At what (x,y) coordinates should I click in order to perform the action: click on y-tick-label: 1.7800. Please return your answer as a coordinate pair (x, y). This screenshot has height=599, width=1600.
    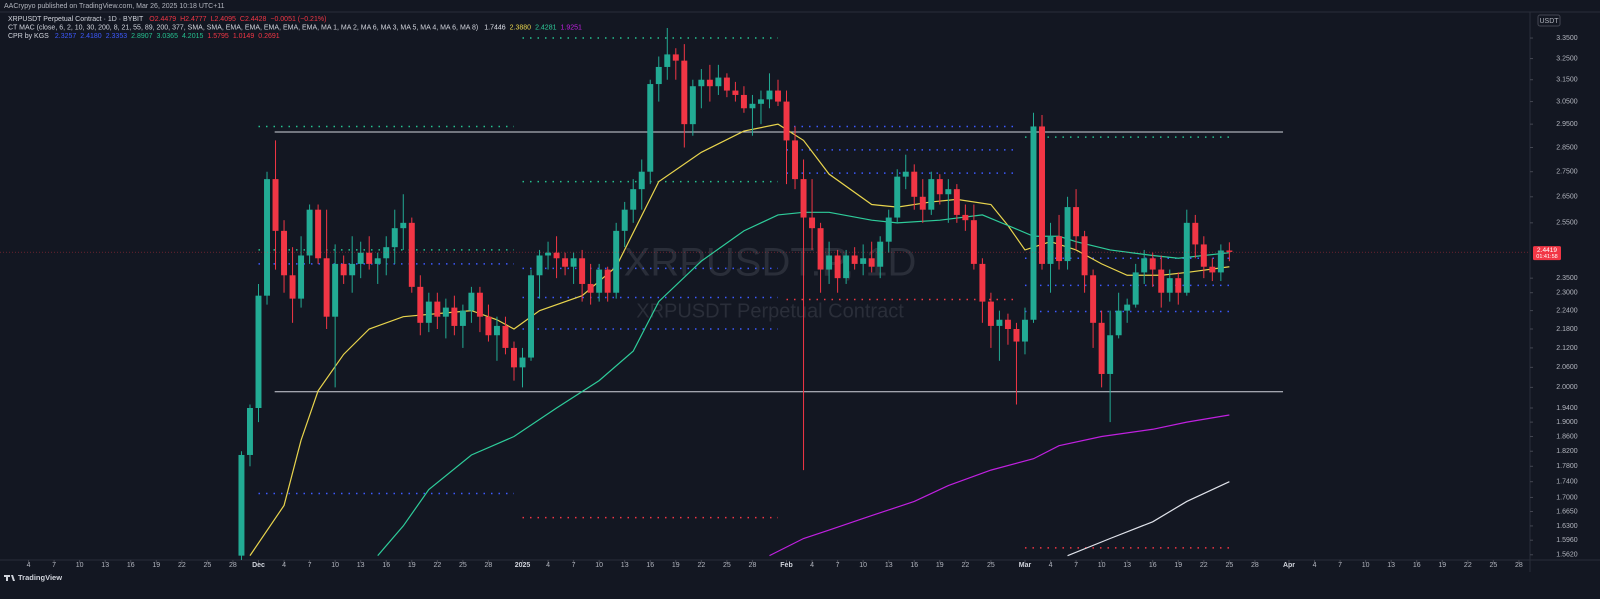
    Looking at the image, I should click on (1567, 466).